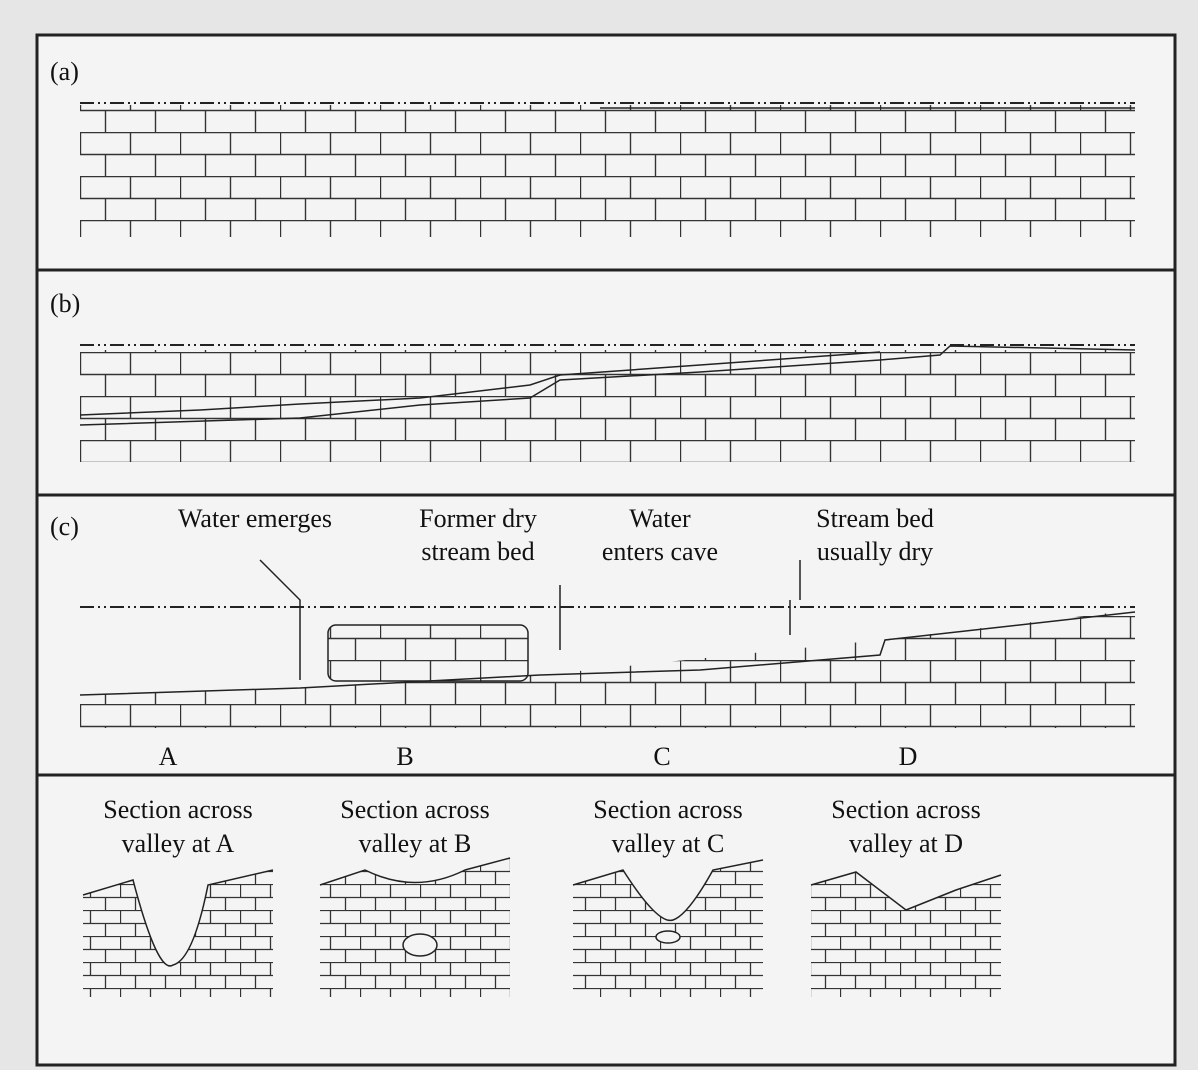  What do you see at coordinates (477, 551) in the screenshot?
I see `annotation: stream bed` at bounding box center [477, 551].